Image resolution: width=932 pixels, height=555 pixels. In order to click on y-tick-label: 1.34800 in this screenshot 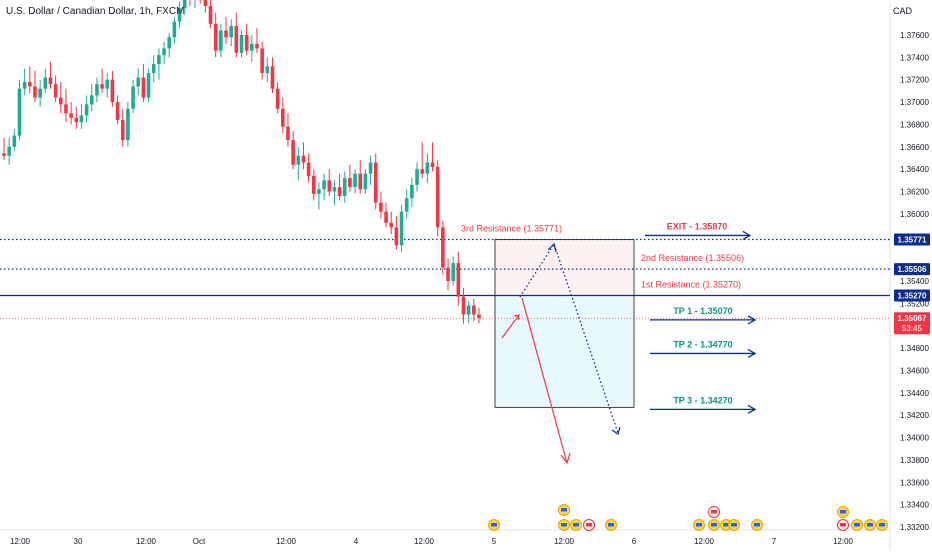, I will do `click(914, 348)`.